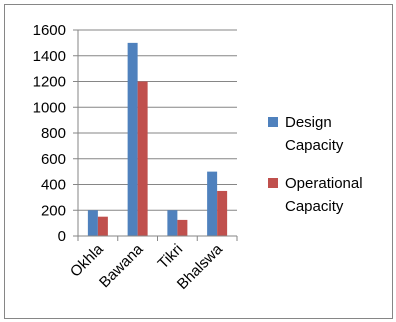  What do you see at coordinates (315, 164) in the screenshot?
I see `legend: Design Capacity Operational Capacity` at bounding box center [315, 164].